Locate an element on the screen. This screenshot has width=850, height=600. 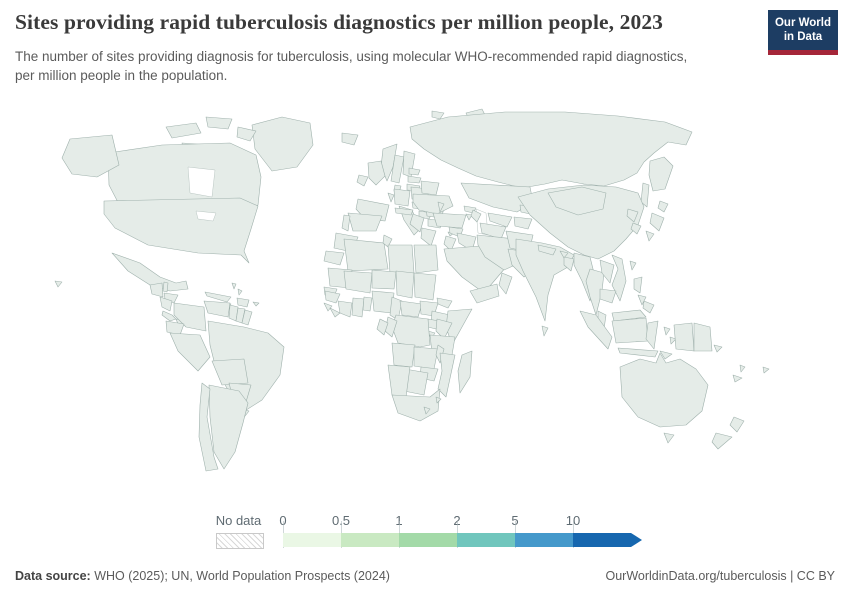
country-guinea is located at coordinates (332, 297).